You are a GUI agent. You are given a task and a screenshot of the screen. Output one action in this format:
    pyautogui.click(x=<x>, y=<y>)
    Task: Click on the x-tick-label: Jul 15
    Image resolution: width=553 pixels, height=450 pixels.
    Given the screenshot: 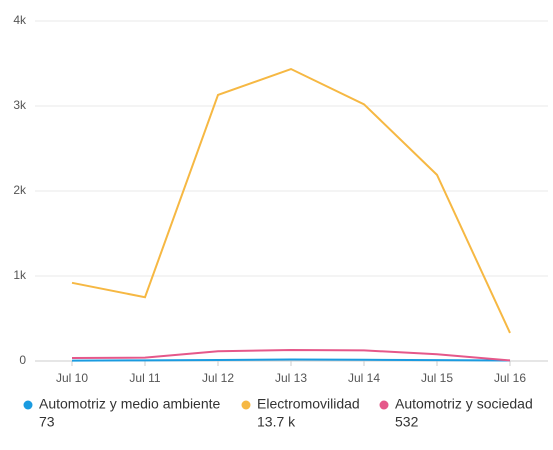 What is the action you would take?
    pyautogui.click(x=437, y=378)
    